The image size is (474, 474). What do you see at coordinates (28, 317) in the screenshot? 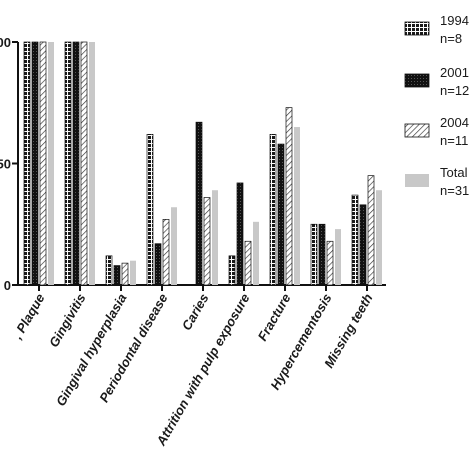
I see `category-label: , Plaque` at bounding box center [28, 317].